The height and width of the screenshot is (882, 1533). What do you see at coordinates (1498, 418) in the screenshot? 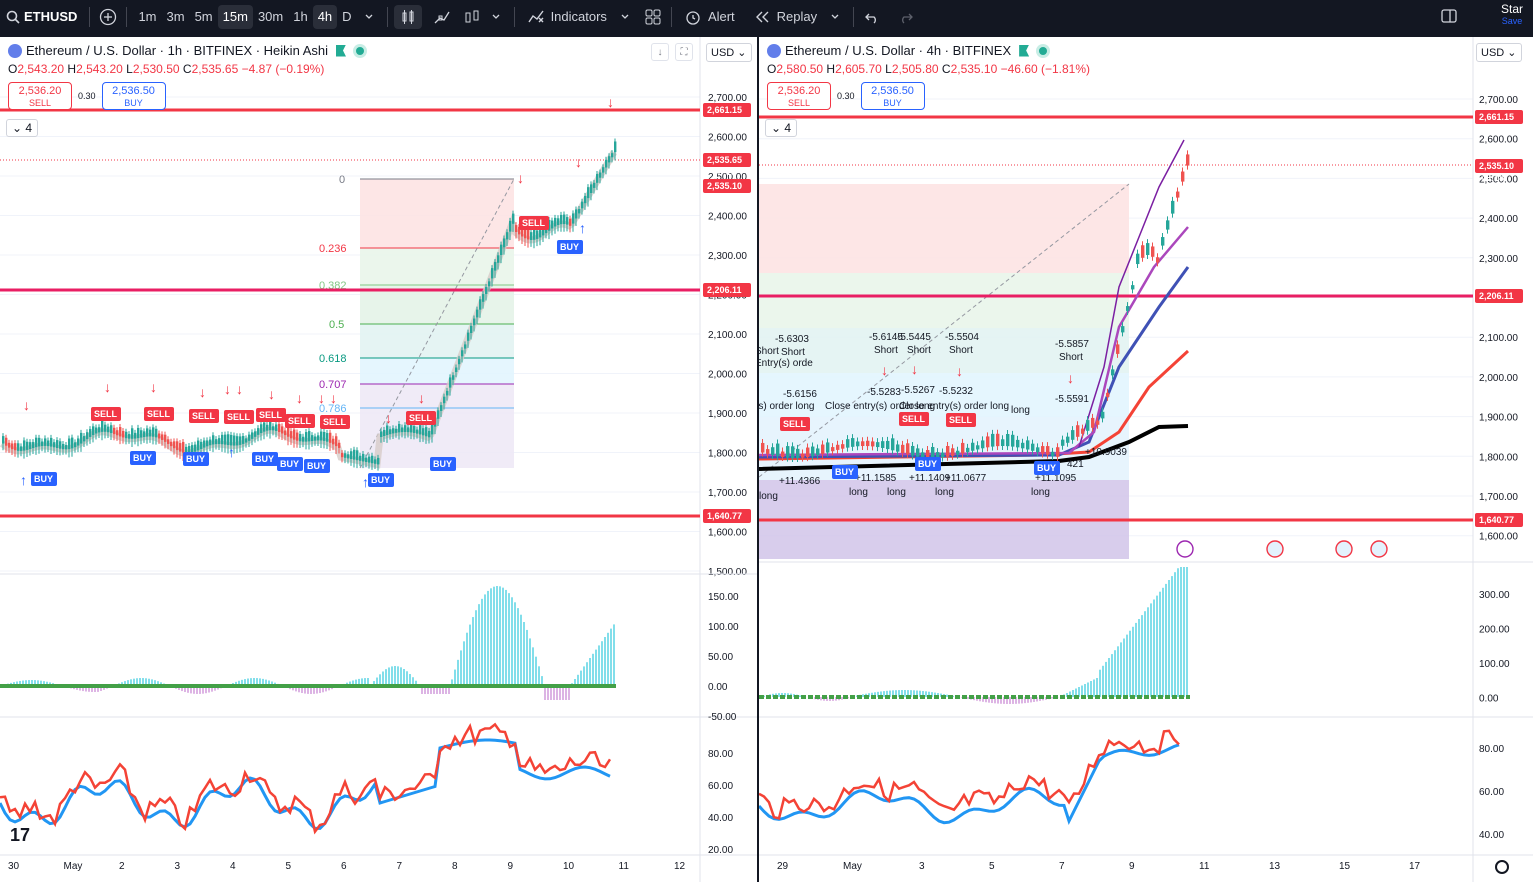
I see `price-tick-label: 1,900.00` at bounding box center [1498, 418].